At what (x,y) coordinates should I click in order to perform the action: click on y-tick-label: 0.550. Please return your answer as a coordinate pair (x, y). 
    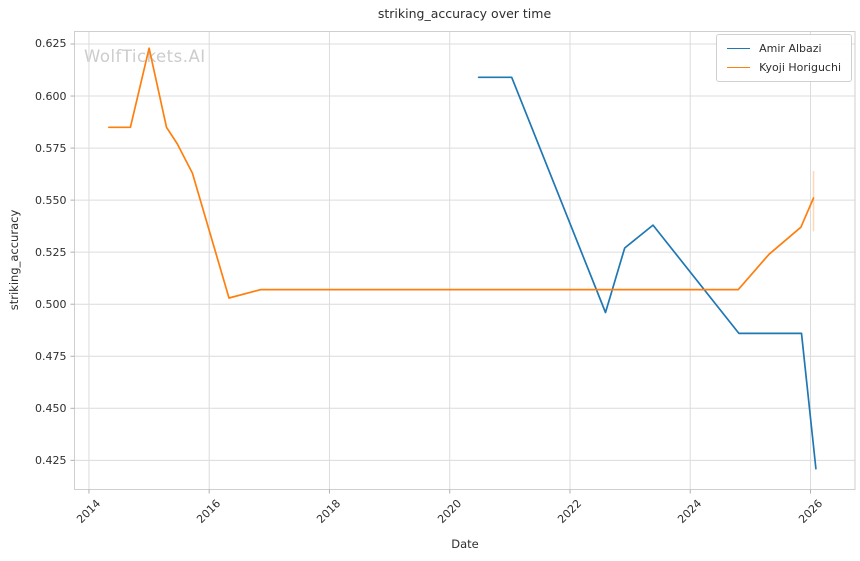
    Looking at the image, I should click on (51, 200).